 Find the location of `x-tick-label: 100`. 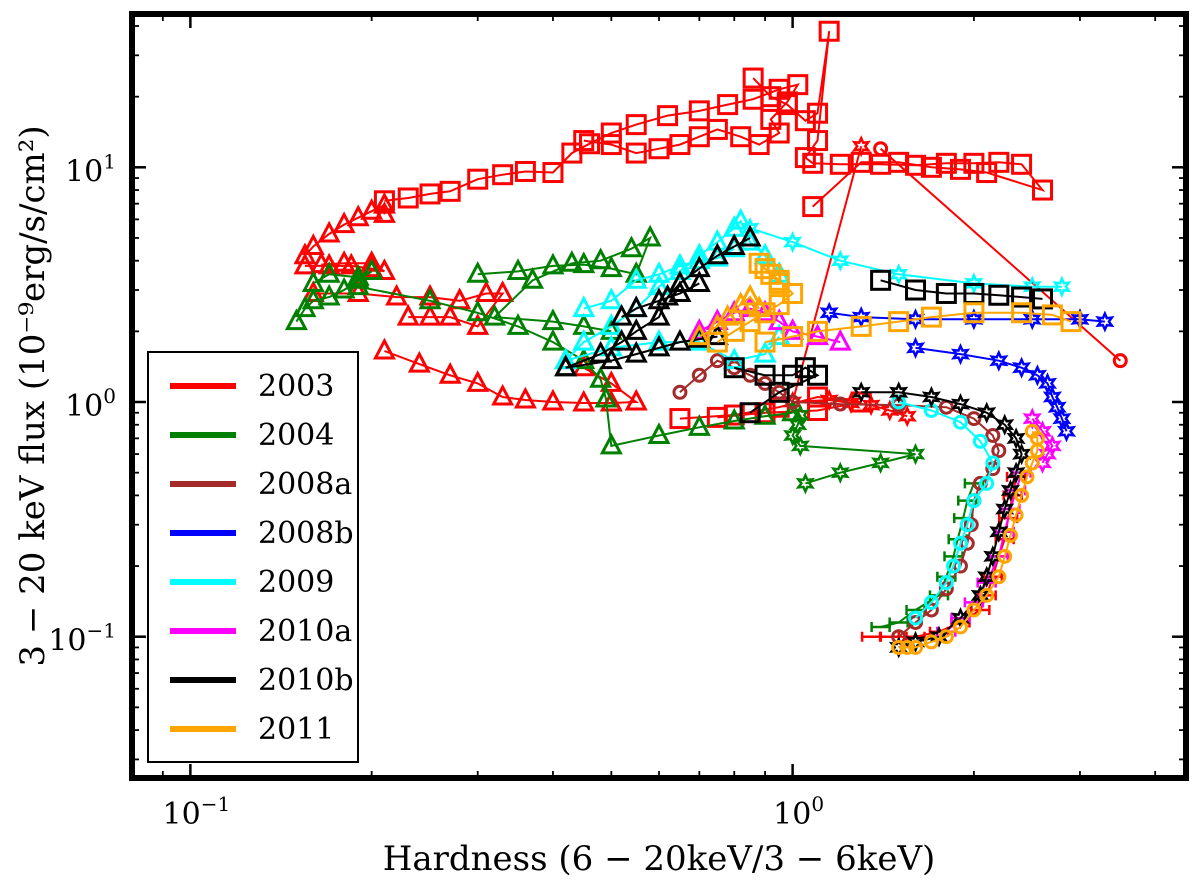

x-tick-label: 100 is located at coordinates (798, 812).